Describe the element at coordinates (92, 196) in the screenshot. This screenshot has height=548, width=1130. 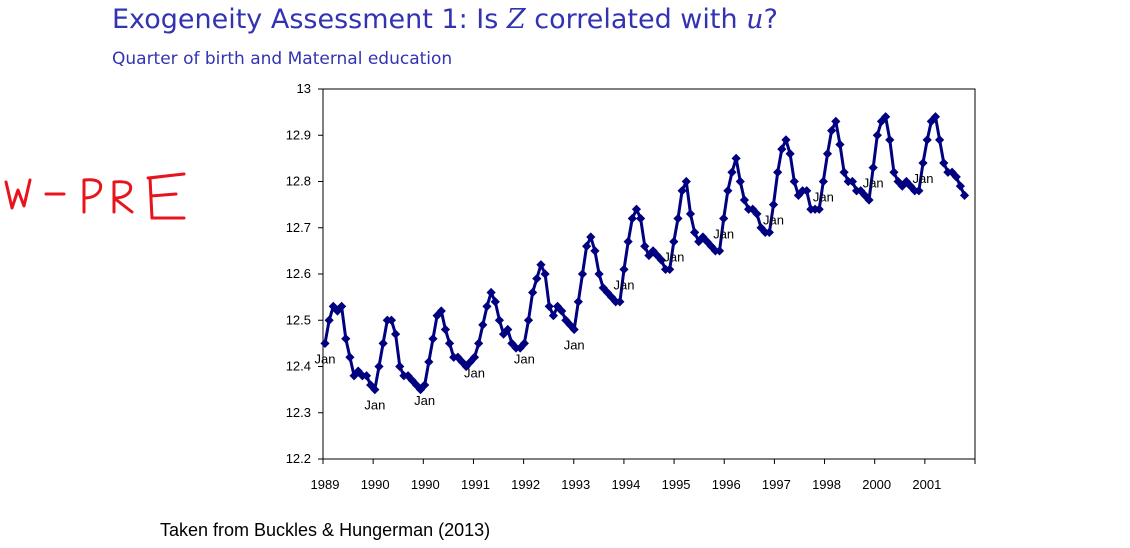
I see `handwritten-p-stroke` at that location.